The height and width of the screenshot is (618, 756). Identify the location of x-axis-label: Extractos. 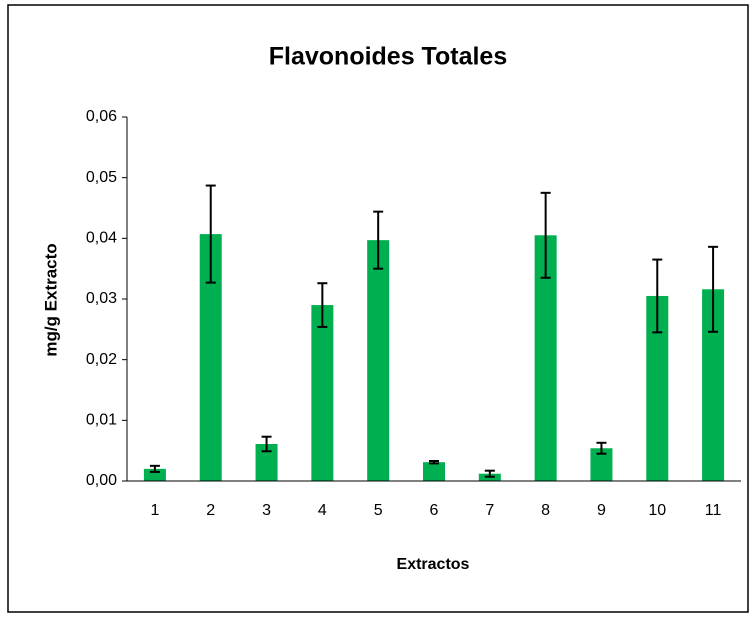
(433, 564).